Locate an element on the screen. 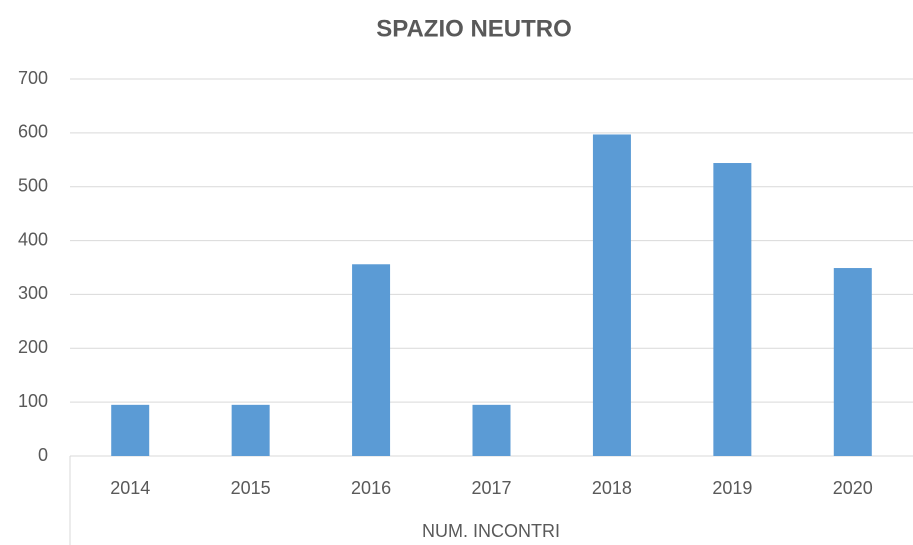 The height and width of the screenshot is (545, 913). x-tick-label: 2020 is located at coordinates (853, 488).